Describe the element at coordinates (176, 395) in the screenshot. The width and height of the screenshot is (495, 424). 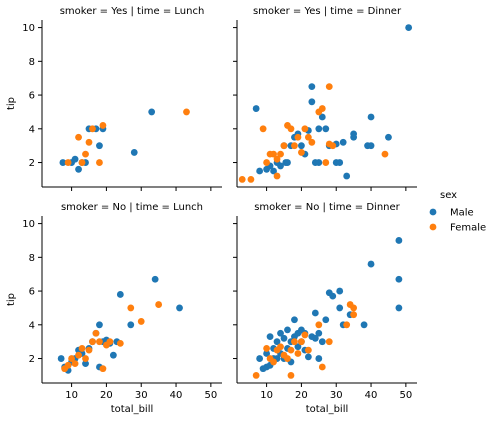
I see `x-tick-label: 40` at that location.